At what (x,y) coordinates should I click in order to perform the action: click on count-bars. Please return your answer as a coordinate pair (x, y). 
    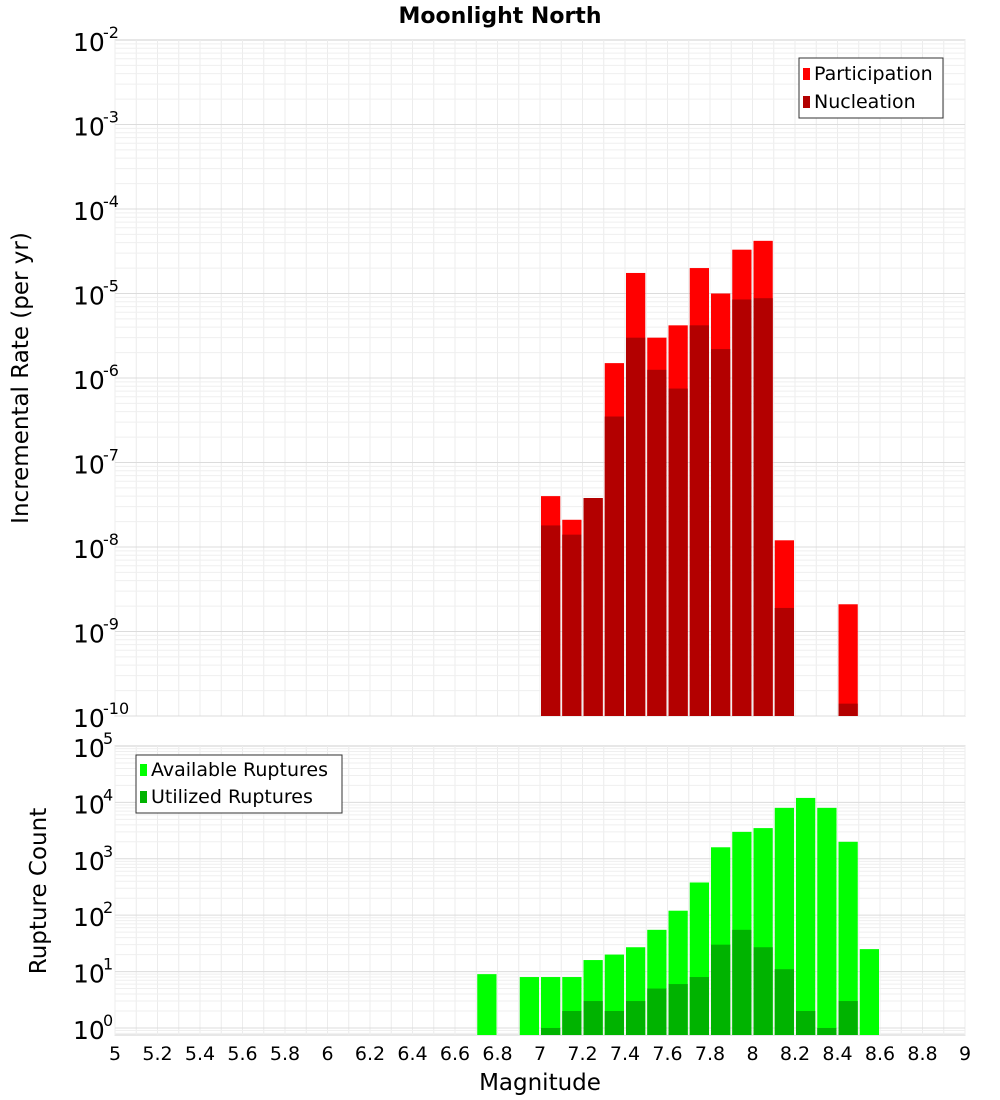
    Looking at the image, I should click on (678, 916).